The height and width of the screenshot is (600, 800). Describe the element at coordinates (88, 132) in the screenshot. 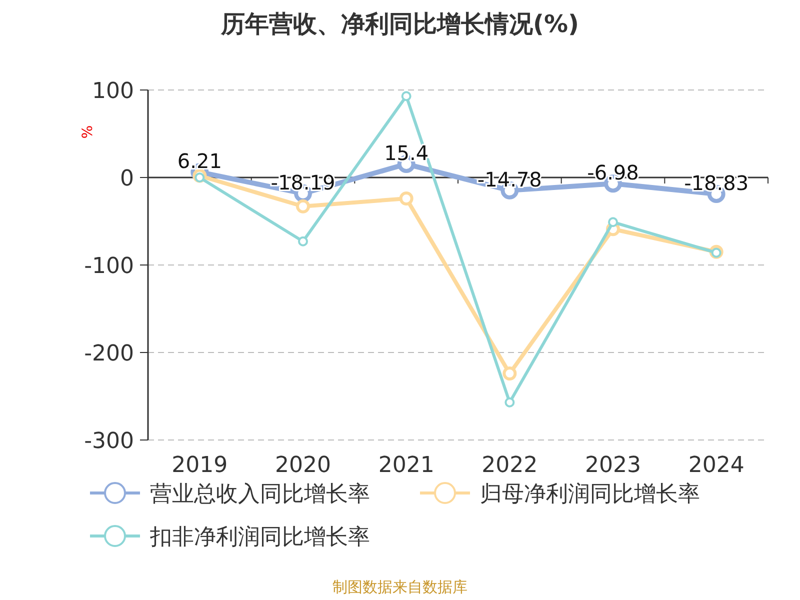

I see `y-axis-title: %` at that location.